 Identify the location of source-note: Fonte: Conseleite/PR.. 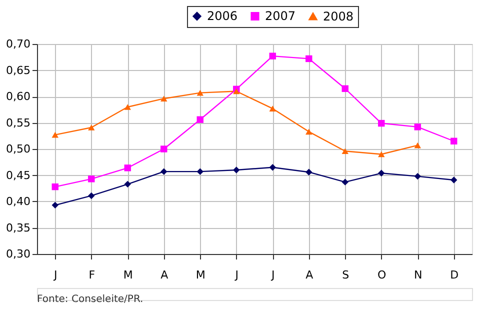
(90, 299).